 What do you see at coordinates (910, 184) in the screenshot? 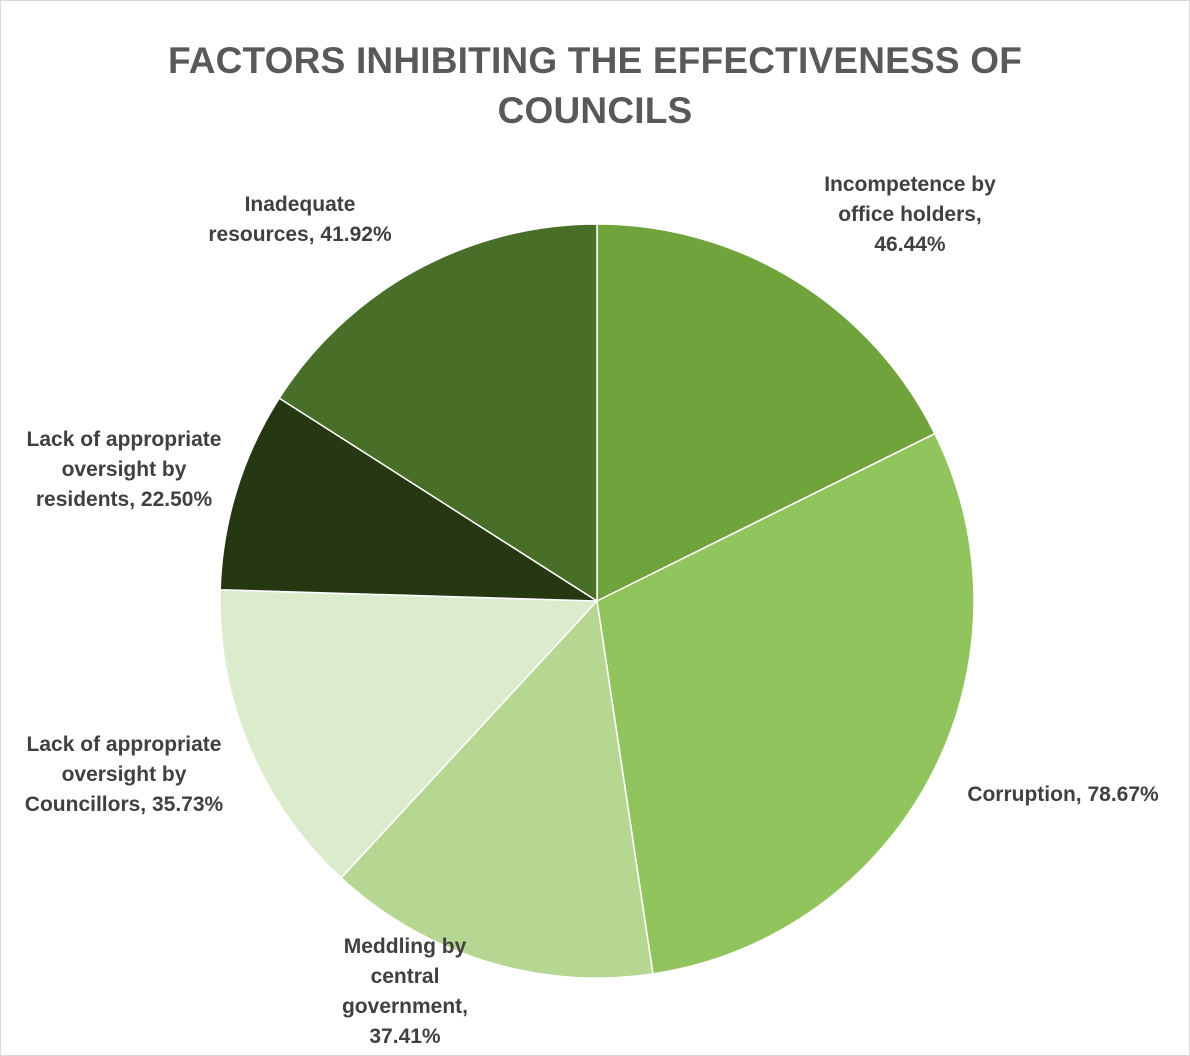
I see `data-label-line: Incompetence by` at bounding box center [910, 184].